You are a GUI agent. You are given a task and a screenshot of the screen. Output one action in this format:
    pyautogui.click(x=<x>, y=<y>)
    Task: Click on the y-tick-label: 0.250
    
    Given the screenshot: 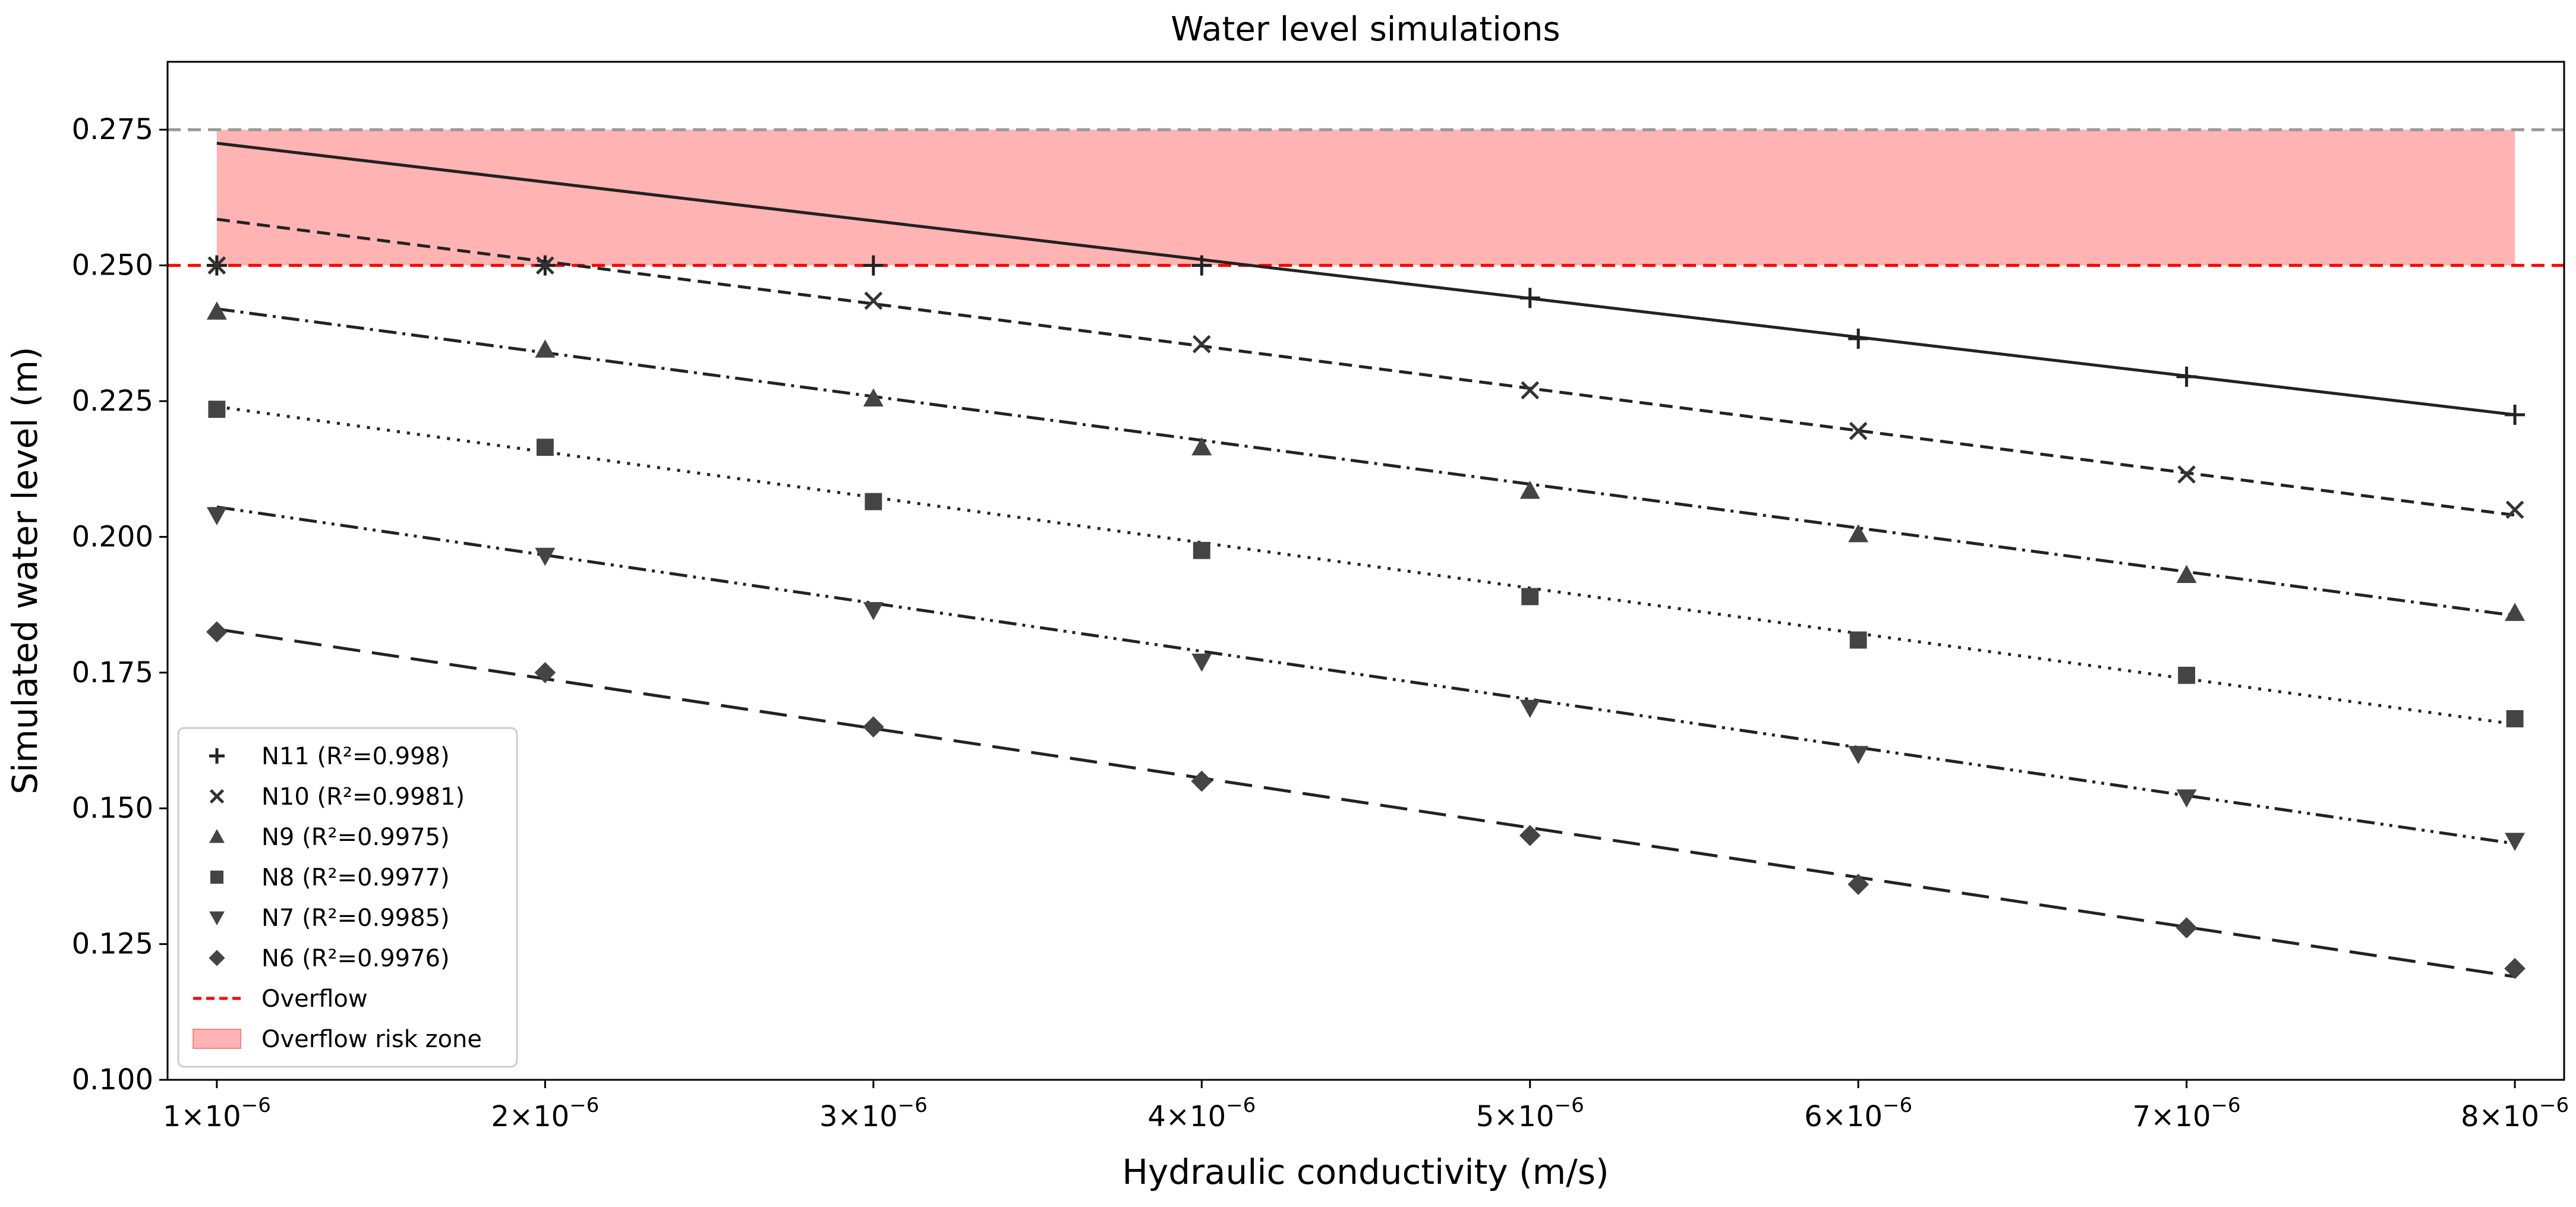 What is the action you would take?
    pyautogui.click(x=113, y=265)
    